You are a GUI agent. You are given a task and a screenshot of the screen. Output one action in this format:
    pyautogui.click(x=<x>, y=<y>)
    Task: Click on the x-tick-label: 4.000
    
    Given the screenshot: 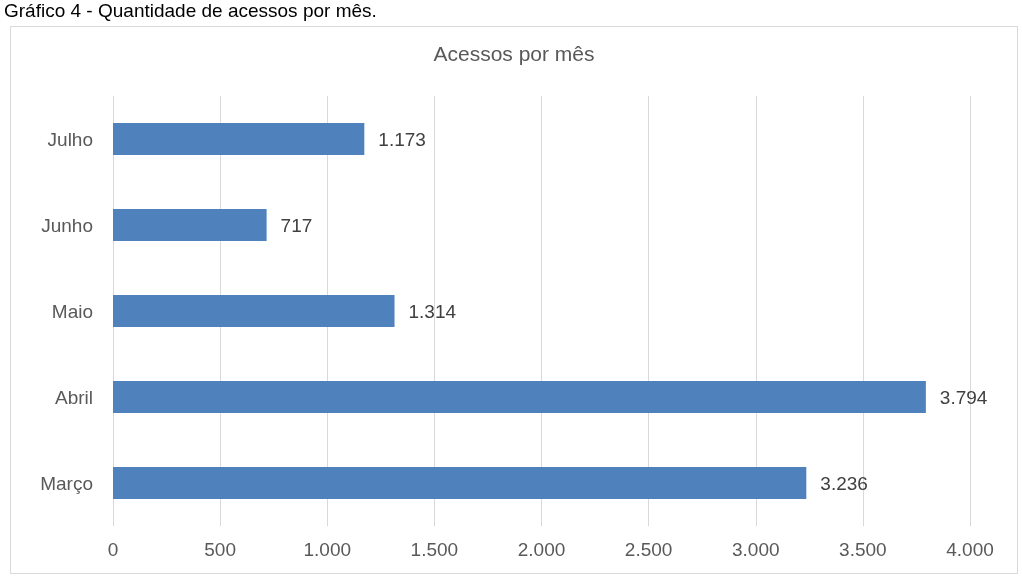 What is the action you would take?
    pyautogui.click(x=970, y=549)
    